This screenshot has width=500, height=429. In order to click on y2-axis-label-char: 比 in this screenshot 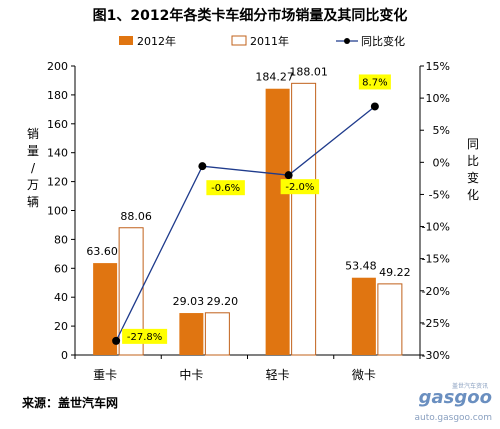, I will do `click(473, 161)`.